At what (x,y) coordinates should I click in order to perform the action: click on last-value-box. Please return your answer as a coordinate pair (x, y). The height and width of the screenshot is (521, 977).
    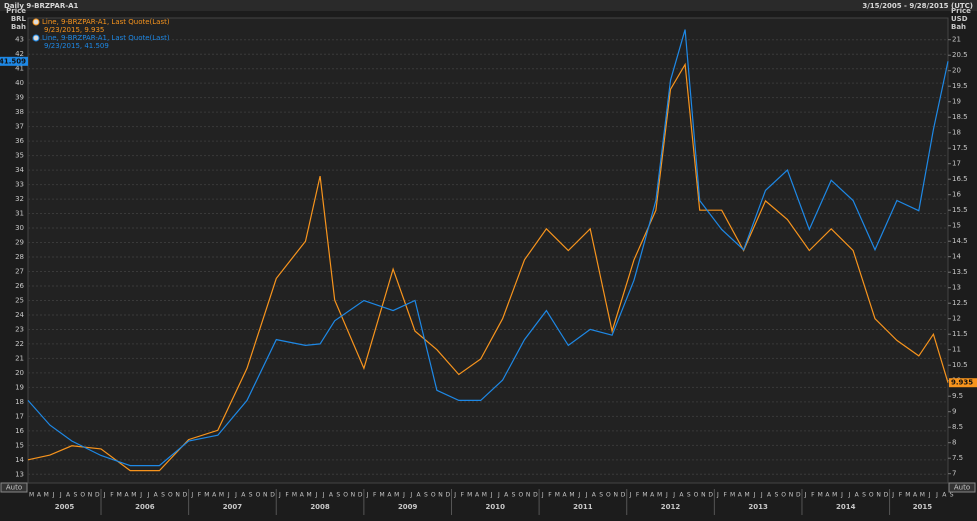
    Looking at the image, I should click on (14, 61).